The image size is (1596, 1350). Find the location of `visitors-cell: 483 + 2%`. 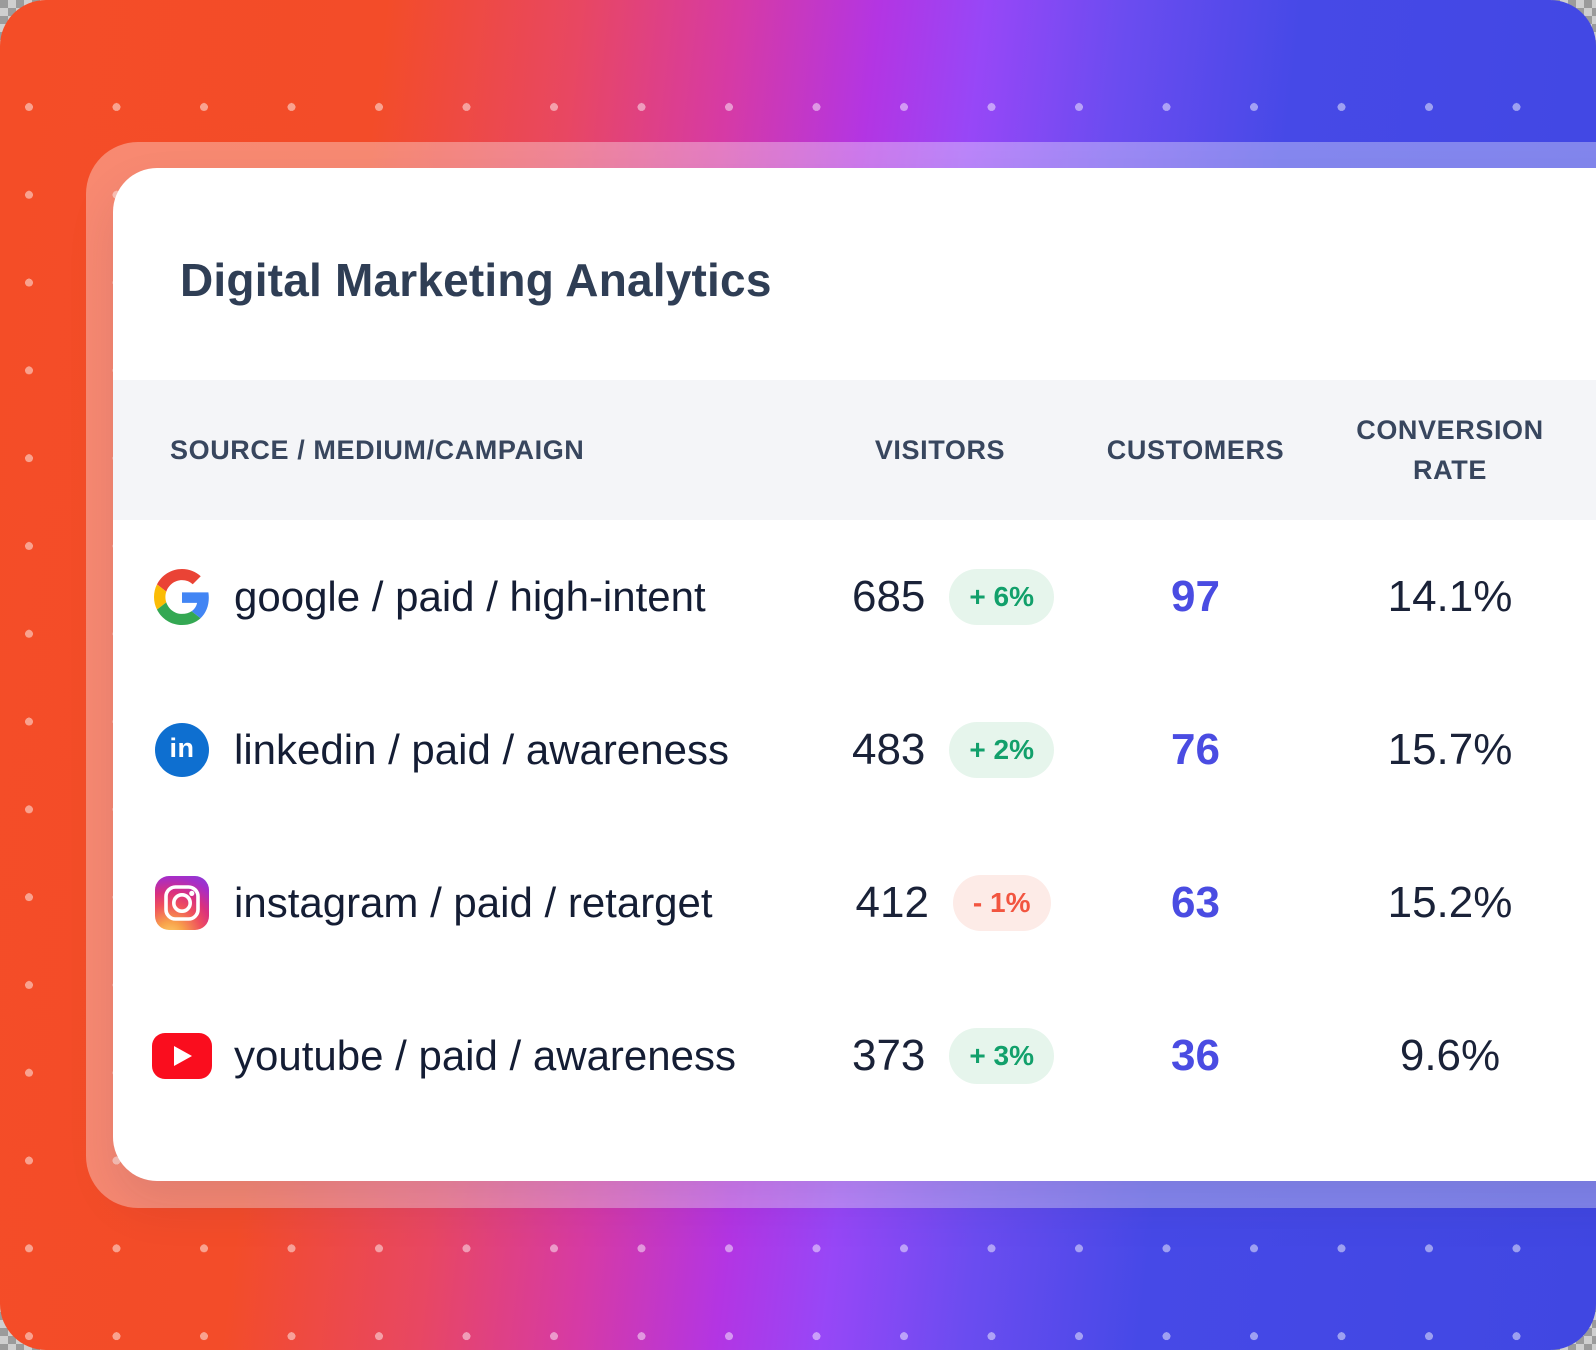

visitors-cell: 483 + 2% is located at coordinates (940, 749).